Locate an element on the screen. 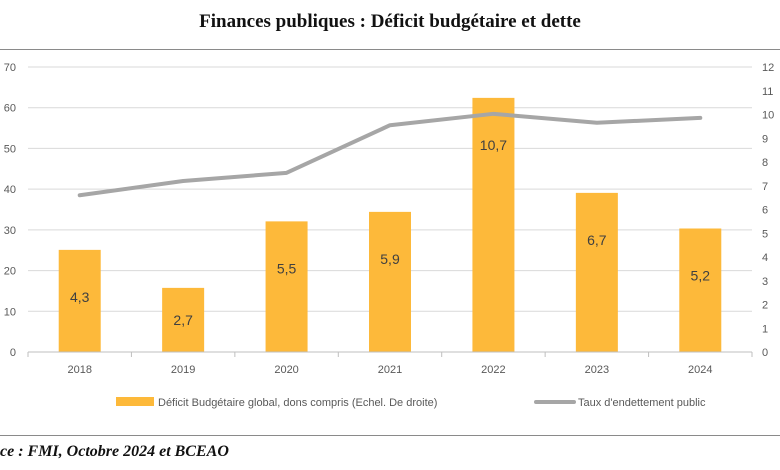  y-right-tick-label: 6 is located at coordinates (765, 211).